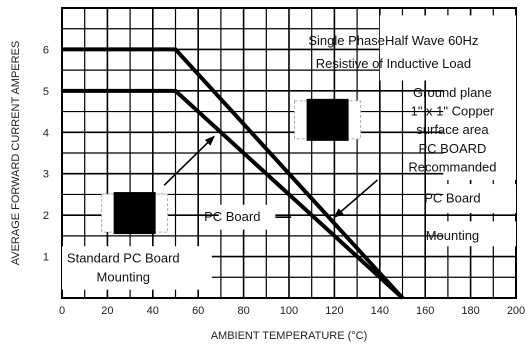  What do you see at coordinates (62, 311) in the screenshot?
I see `x-tick-label: 0` at bounding box center [62, 311].